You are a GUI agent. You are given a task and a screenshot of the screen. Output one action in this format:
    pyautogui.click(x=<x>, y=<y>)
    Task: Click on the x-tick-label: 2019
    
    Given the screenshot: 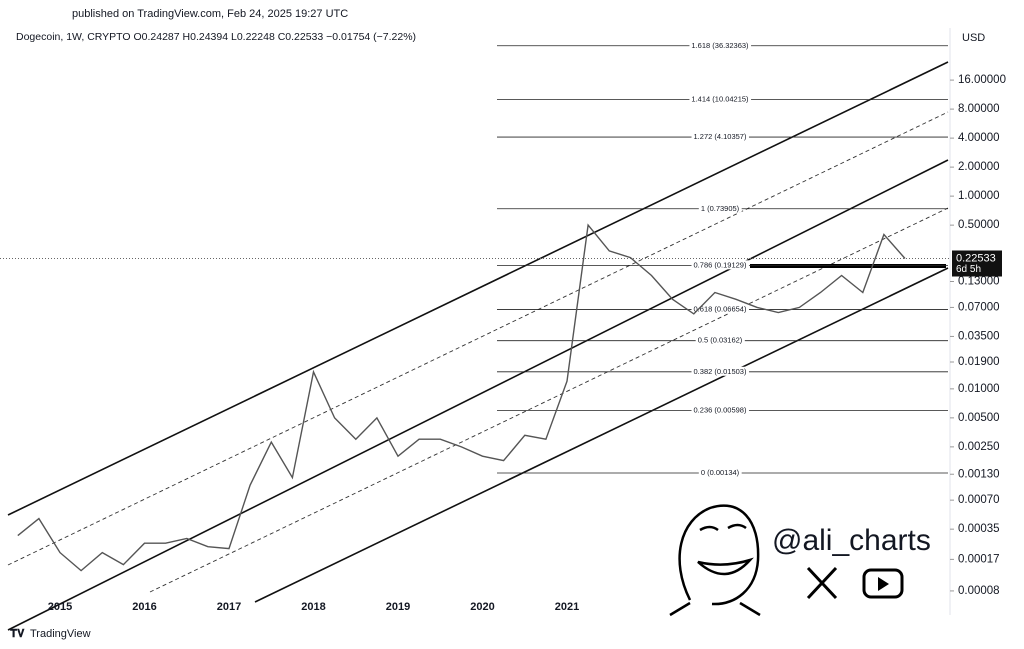 What is the action you would take?
    pyautogui.click(x=398, y=607)
    